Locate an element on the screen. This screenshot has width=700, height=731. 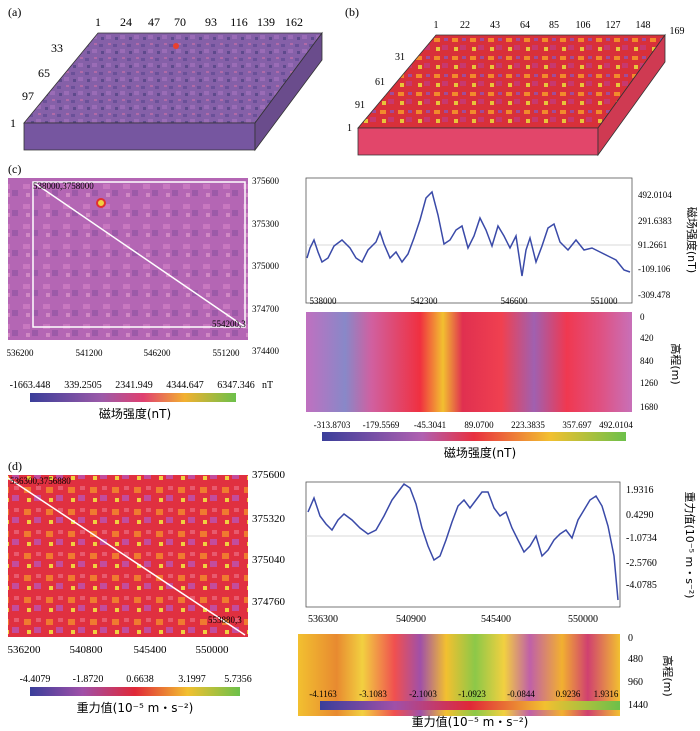
colorbar-tick-label: 1.9316 is located at coordinates (606, 694).